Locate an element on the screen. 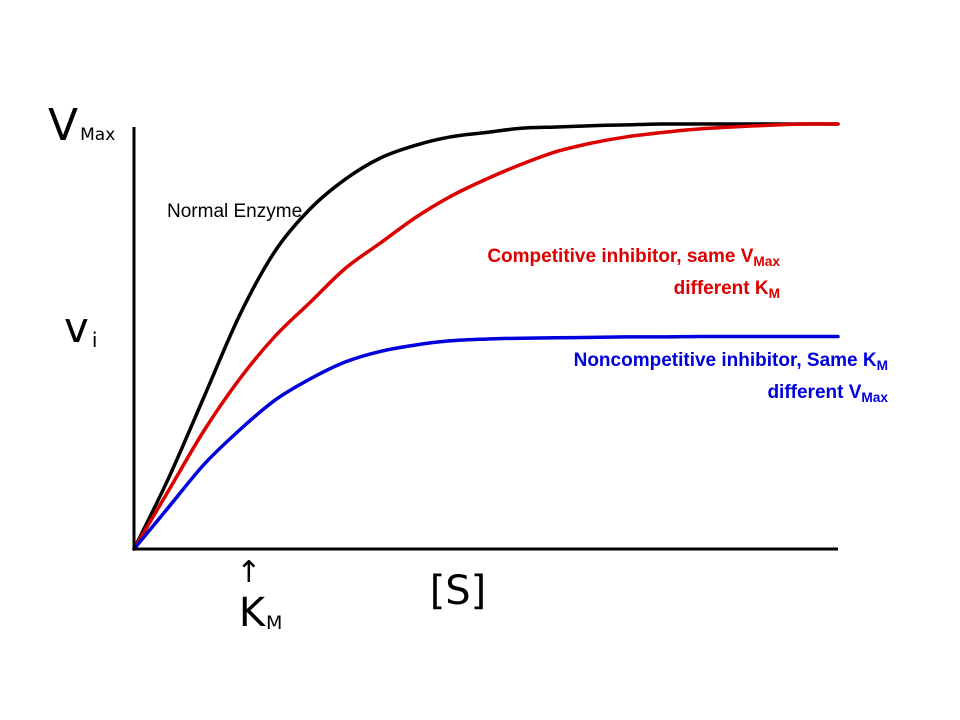 This screenshot has width=960, height=720. series-label-normal: Normal Enzyme is located at coordinates (234, 211).